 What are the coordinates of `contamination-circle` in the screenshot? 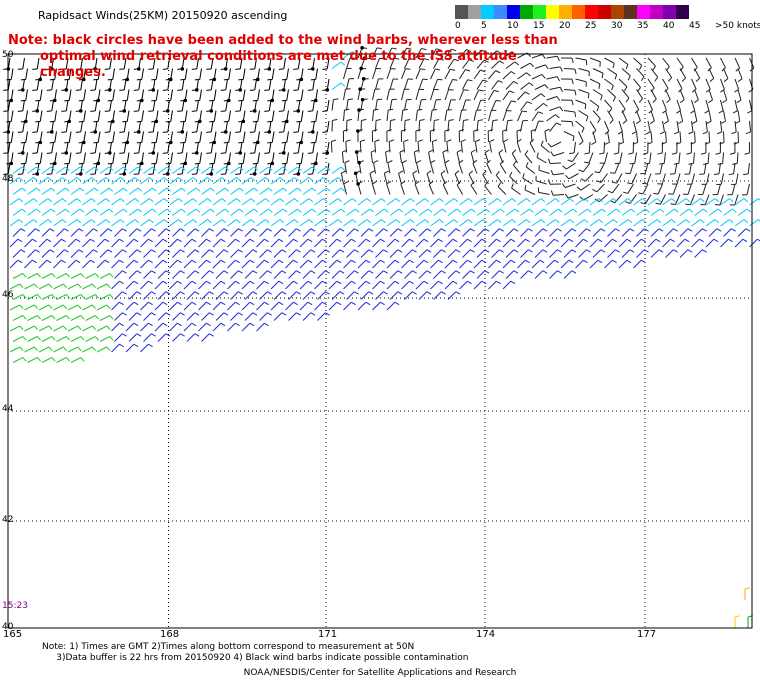 It's located at (170, 79).